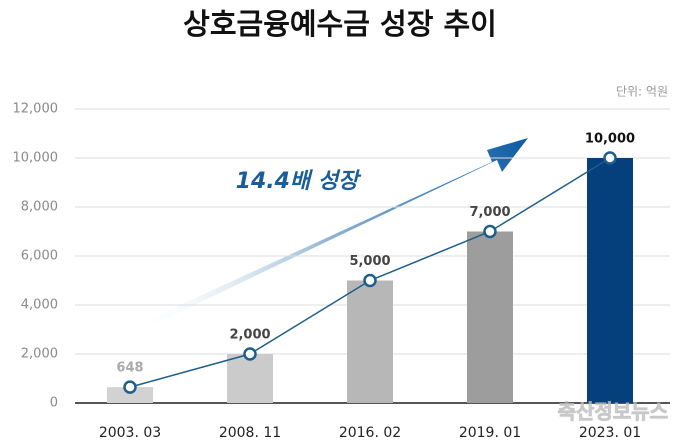 This screenshot has height=447, width=680. What do you see at coordinates (490, 433) in the screenshot?
I see `x-tick-label: 2019. 01` at bounding box center [490, 433].